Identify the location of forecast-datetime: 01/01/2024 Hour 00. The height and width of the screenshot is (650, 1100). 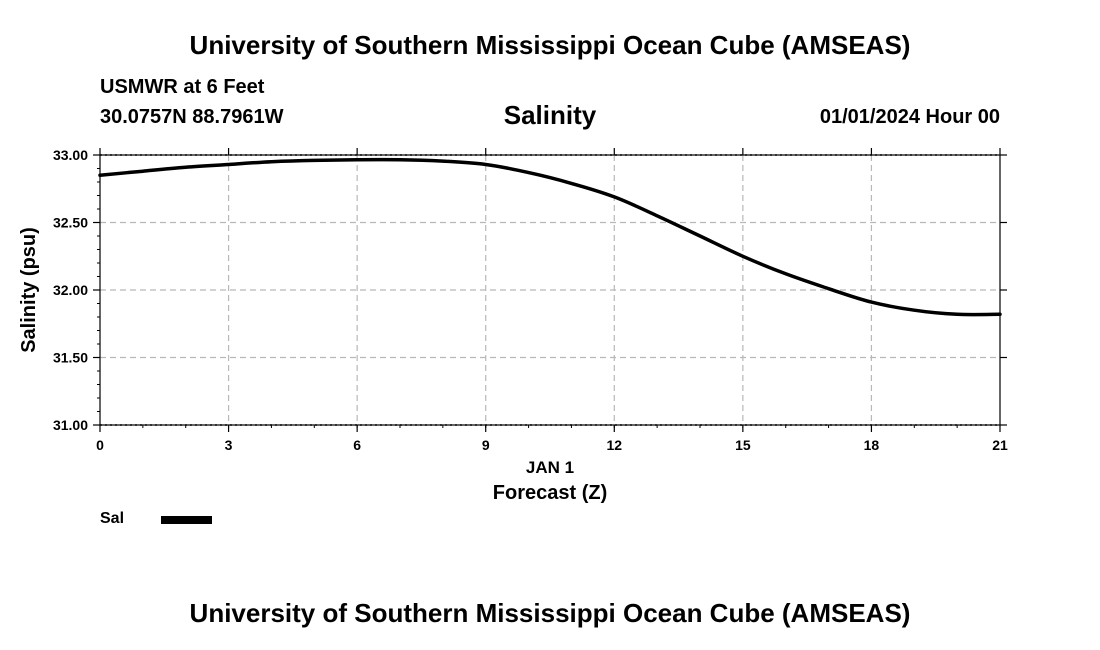
(909, 117).